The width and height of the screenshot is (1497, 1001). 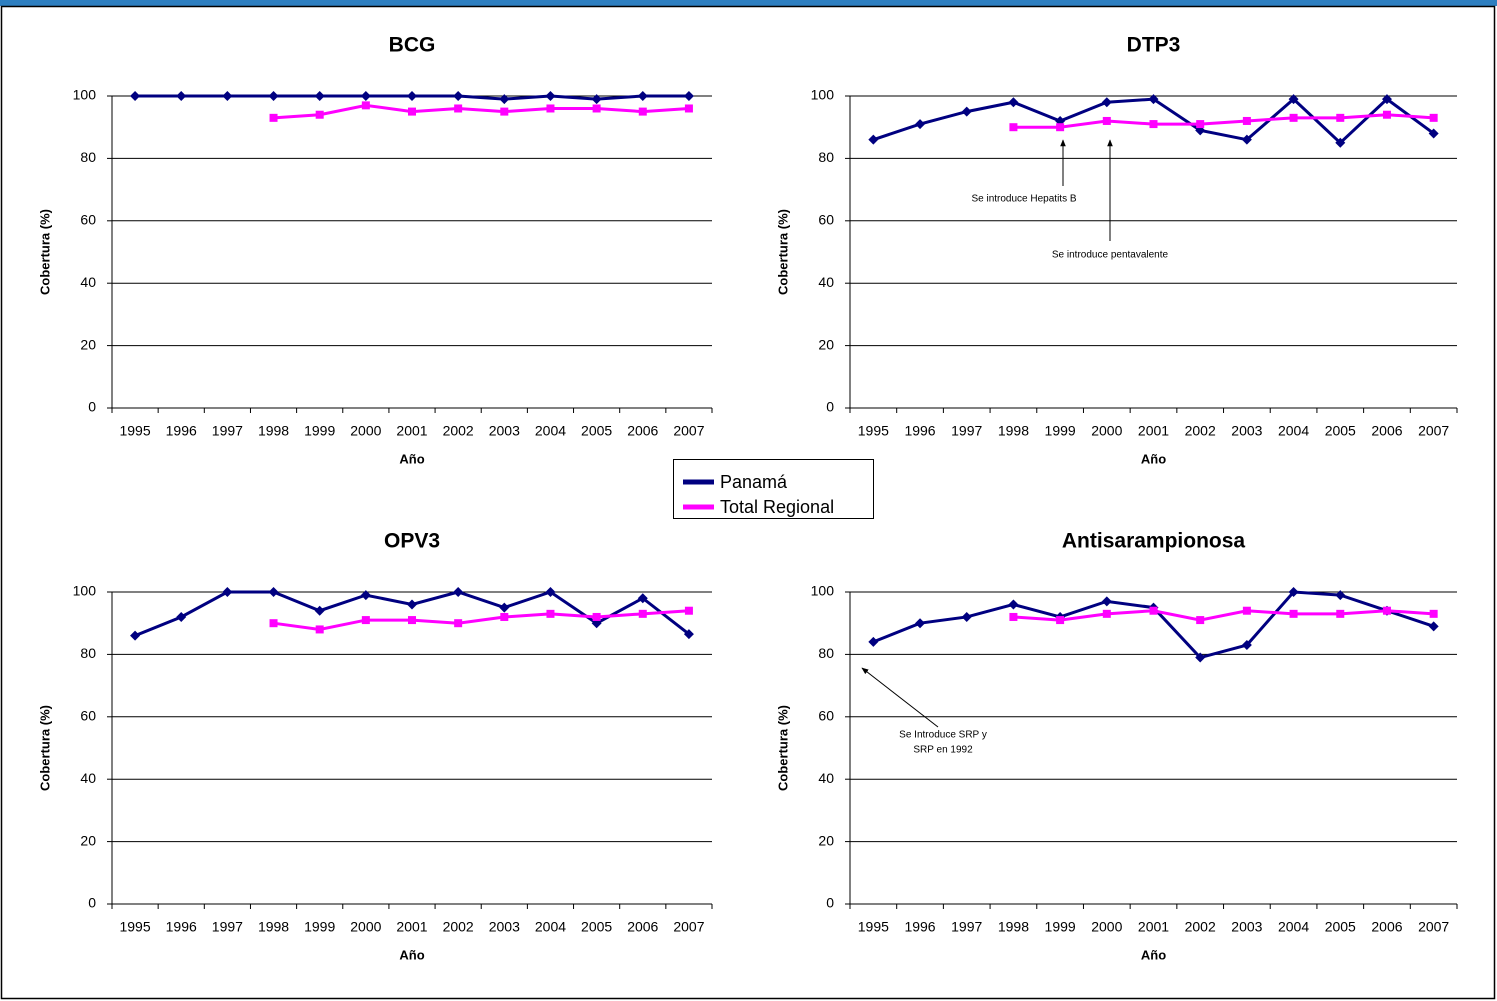 I want to click on chart-title: OPV3, so click(x=412, y=541).